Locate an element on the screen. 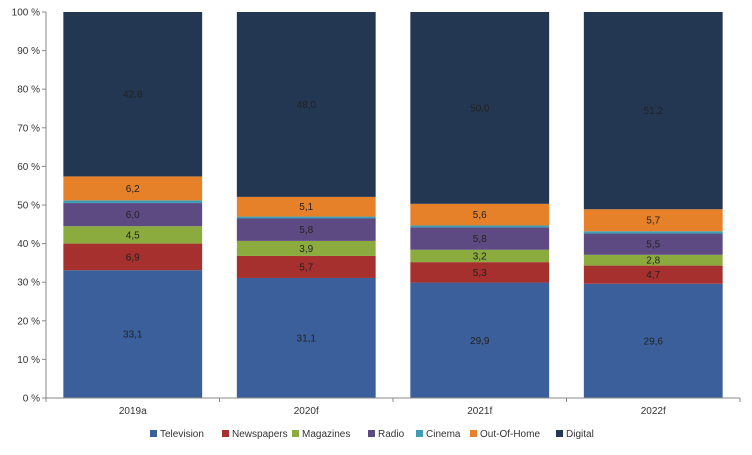  y-tick-label: 50 % is located at coordinates (28, 206).